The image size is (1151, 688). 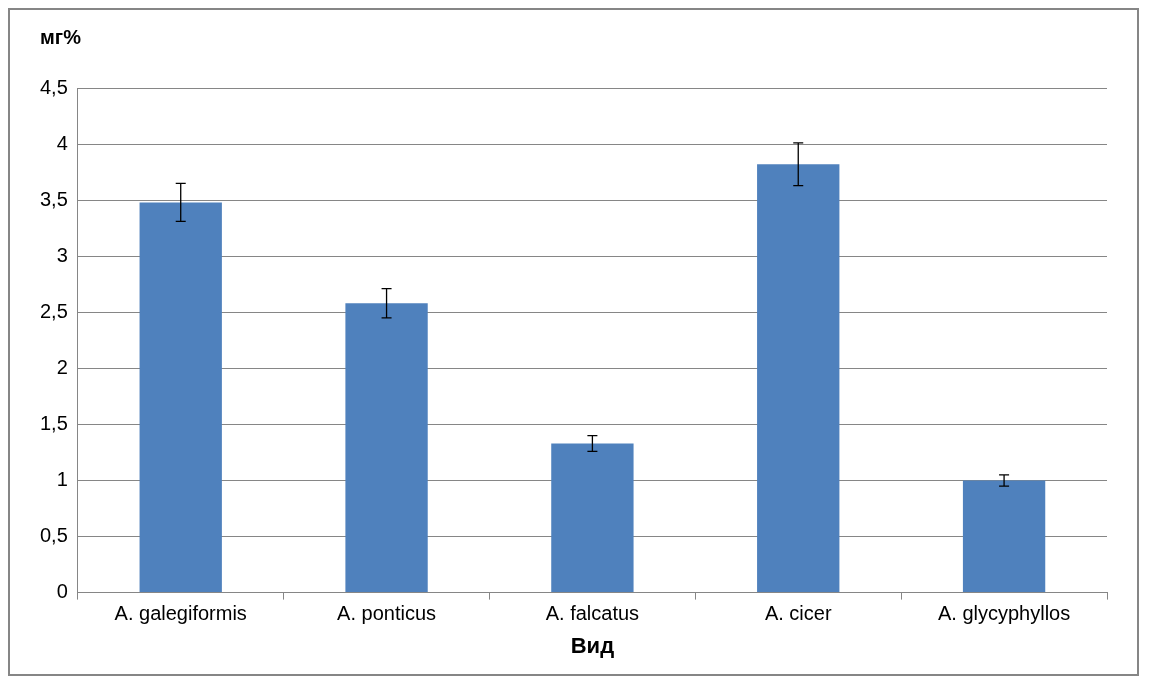 I want to click on y-axis-title: мг%, so click(x=61, y=36).